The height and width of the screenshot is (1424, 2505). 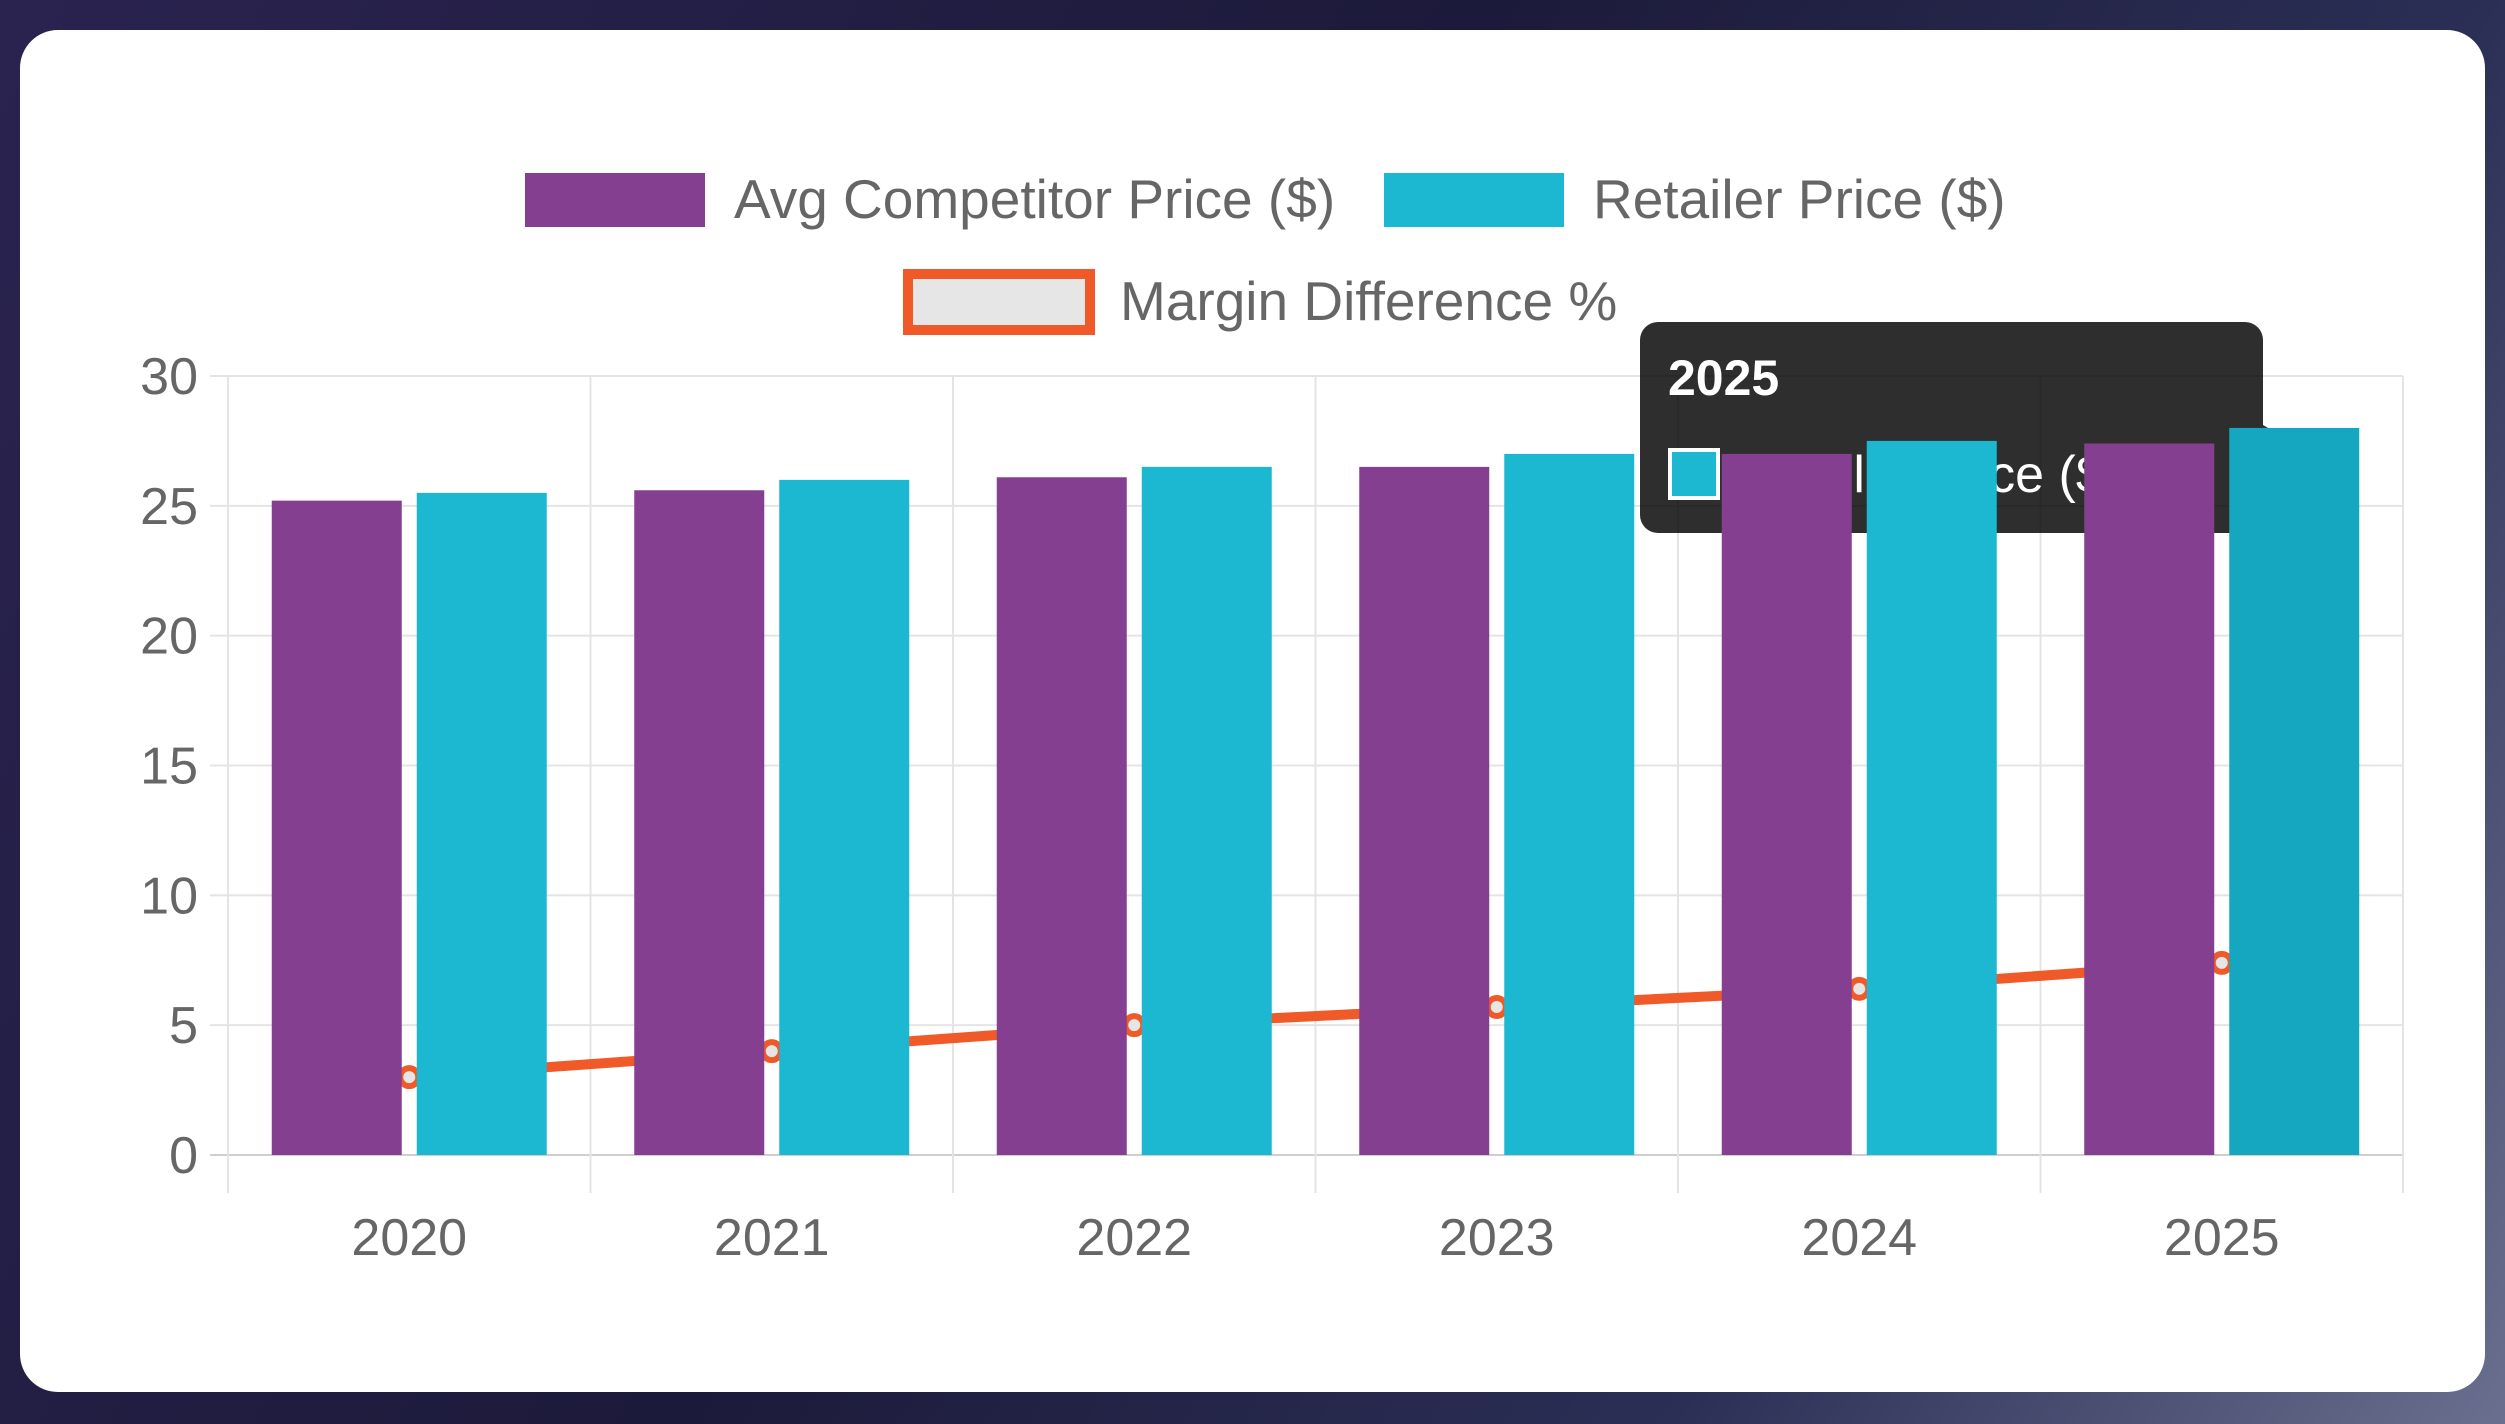 What do you see at coordinates (772, 1238) in the screenshot?
I see `x-tick-label: 2021` at bounding box center [772, 1238].